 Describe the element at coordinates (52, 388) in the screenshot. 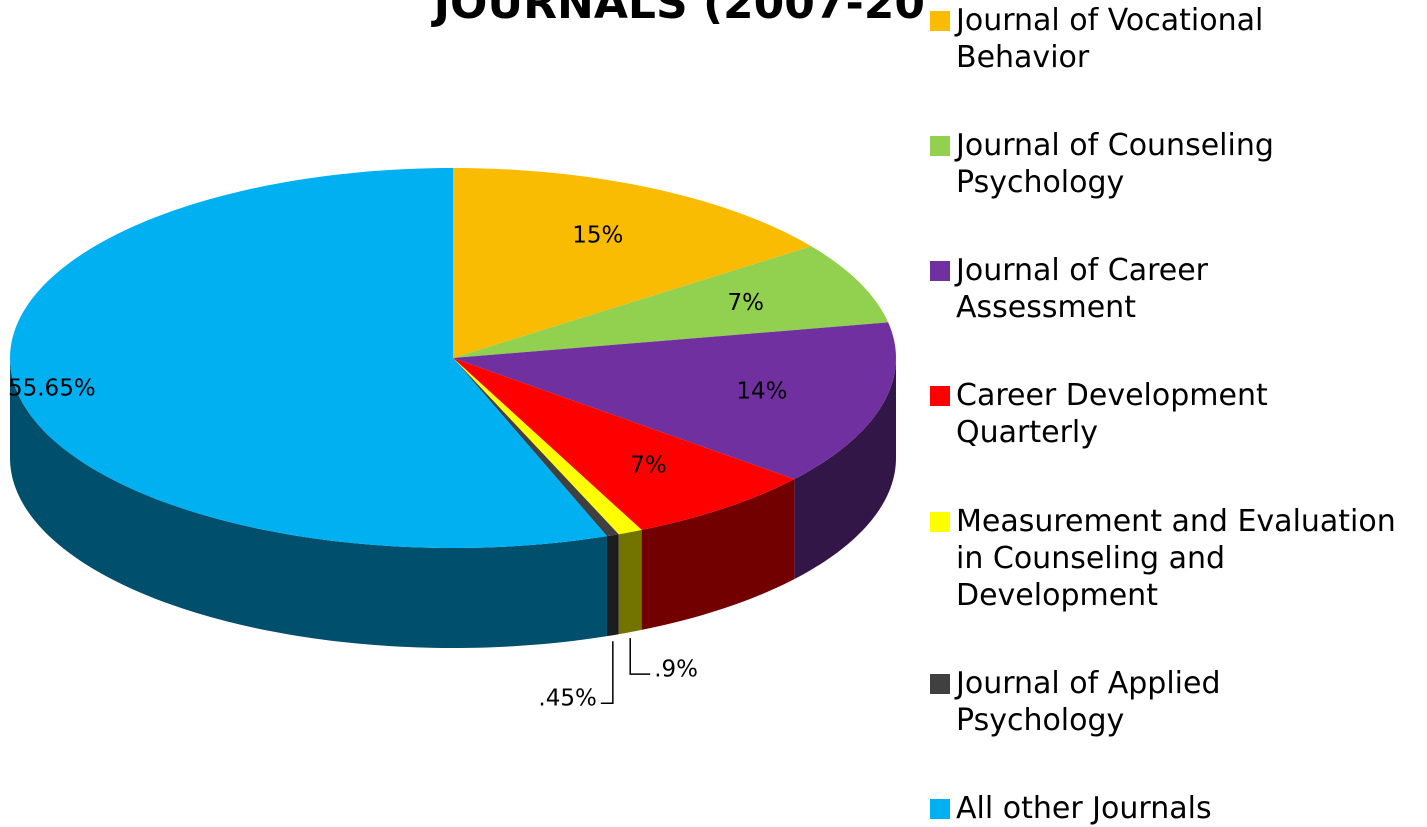

I see `data-label: 55.65%` at that location.